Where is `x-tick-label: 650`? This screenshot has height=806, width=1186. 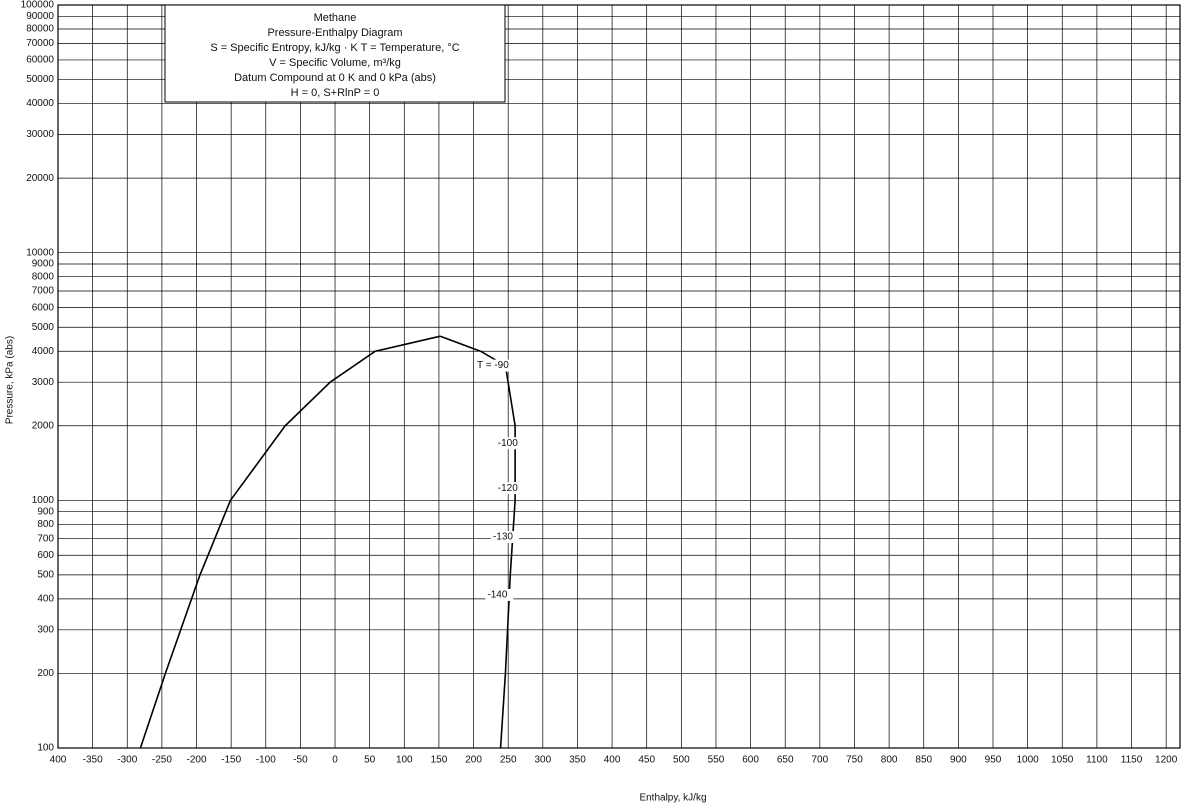 x-tick-label: 650 is located at coordinates (785, 760).